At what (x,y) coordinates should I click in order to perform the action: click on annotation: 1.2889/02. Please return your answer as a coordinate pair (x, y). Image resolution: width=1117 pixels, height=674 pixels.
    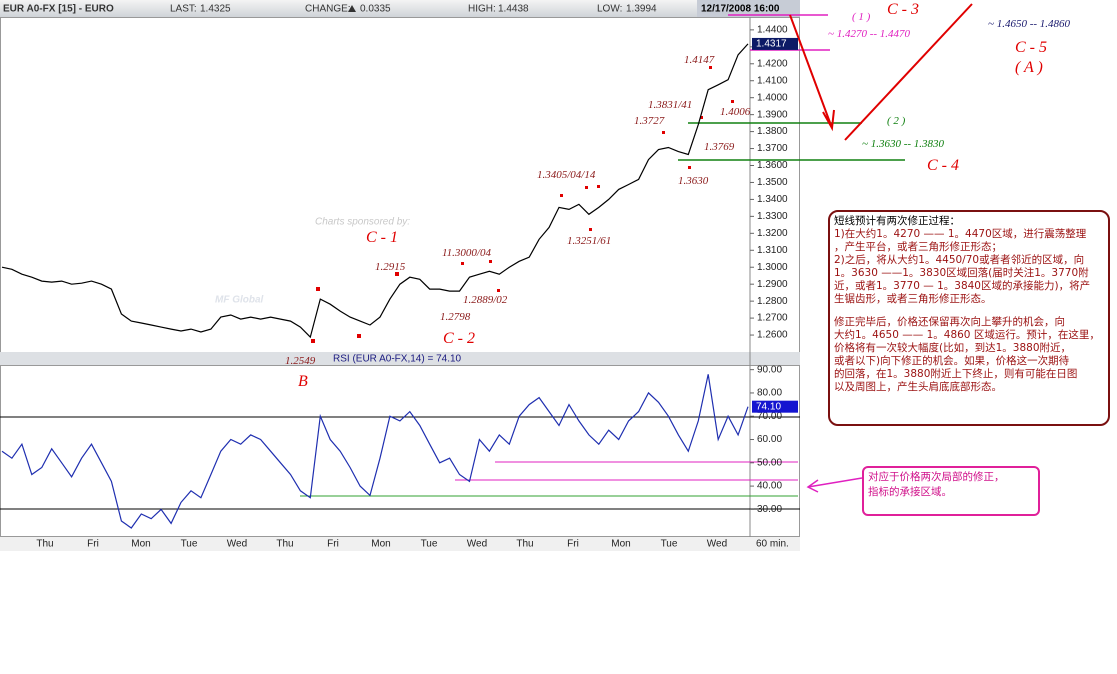
    Looking at the image, I should click on (485, 300).